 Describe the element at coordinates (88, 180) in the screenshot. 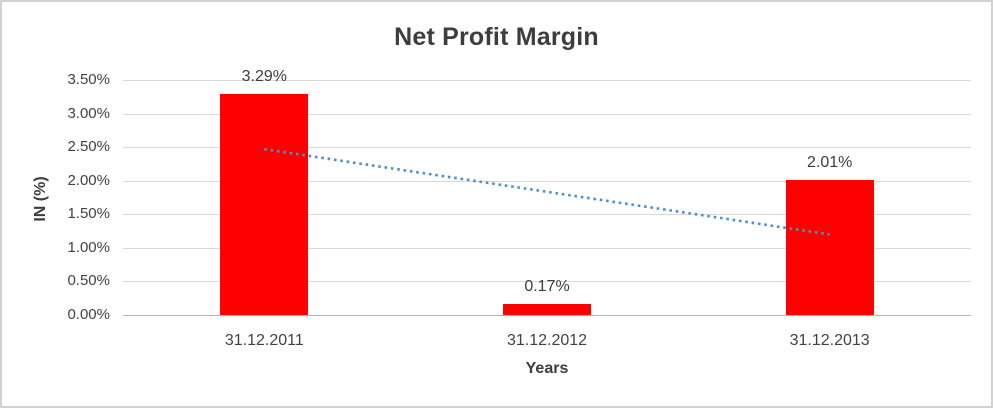

I see `y-tick-label: 2.00%` at that location.